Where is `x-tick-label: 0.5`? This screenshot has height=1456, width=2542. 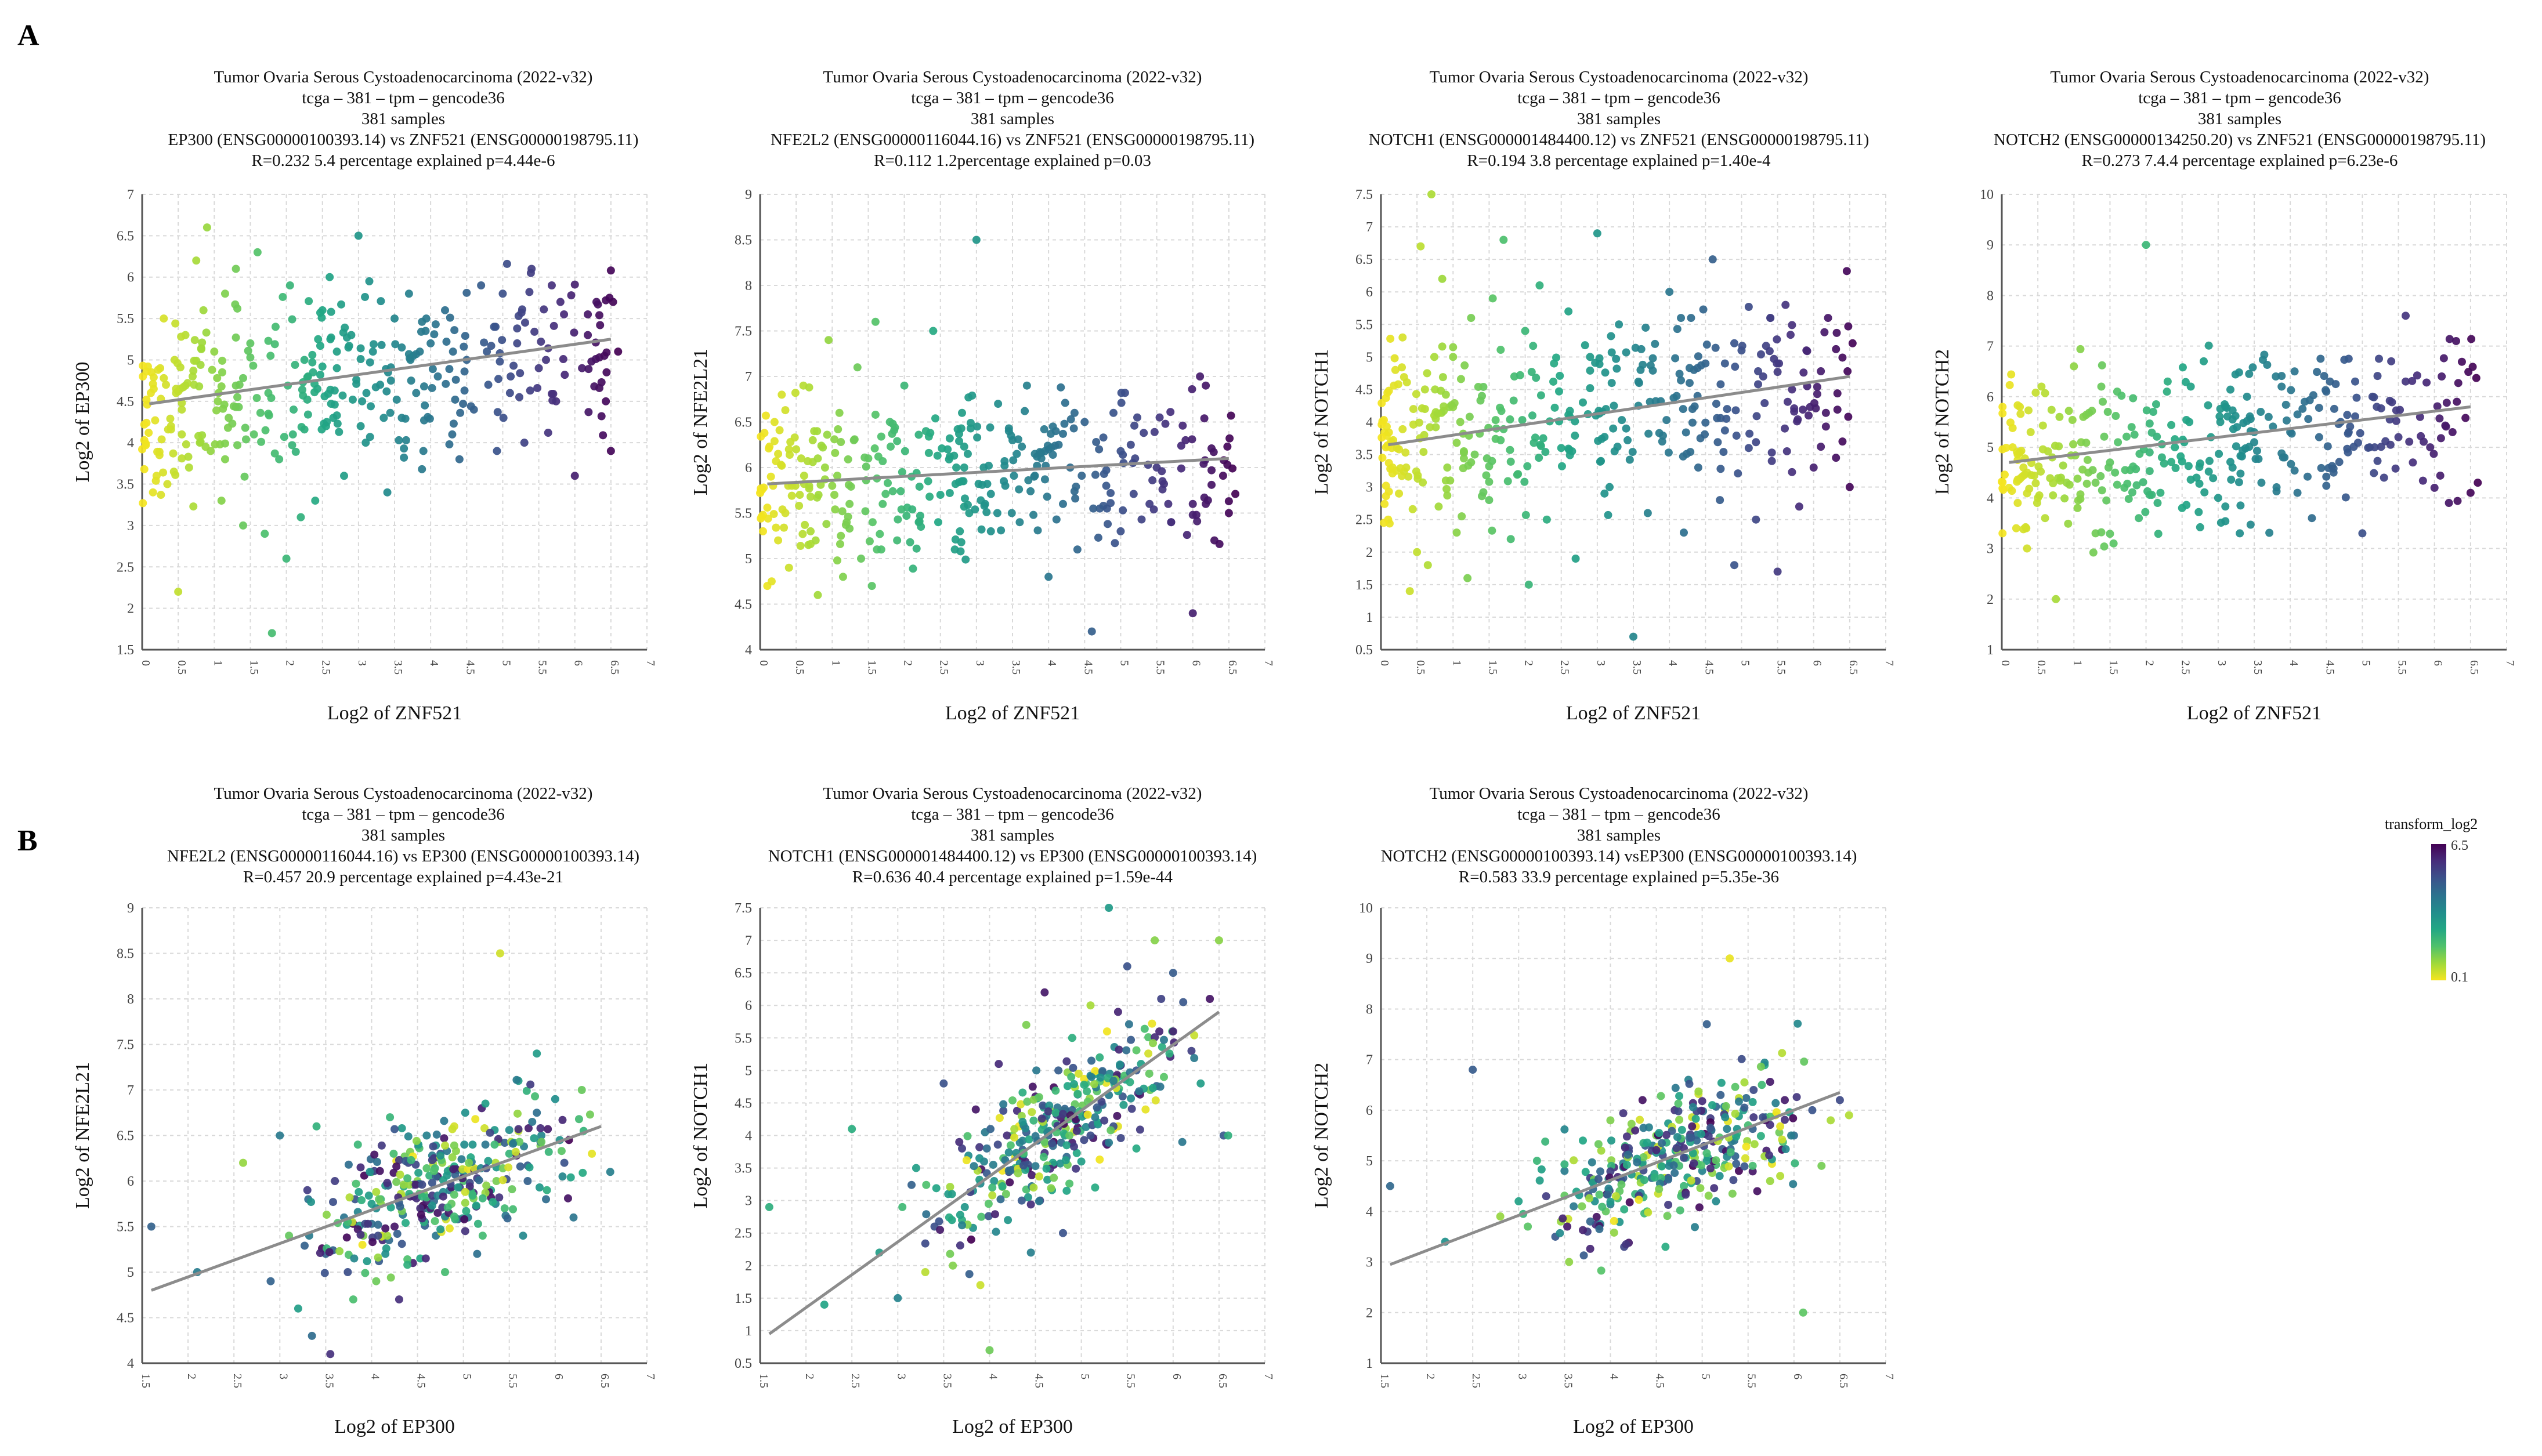 x-tick-label: 0.5 is located at coordinates (1420, 667).